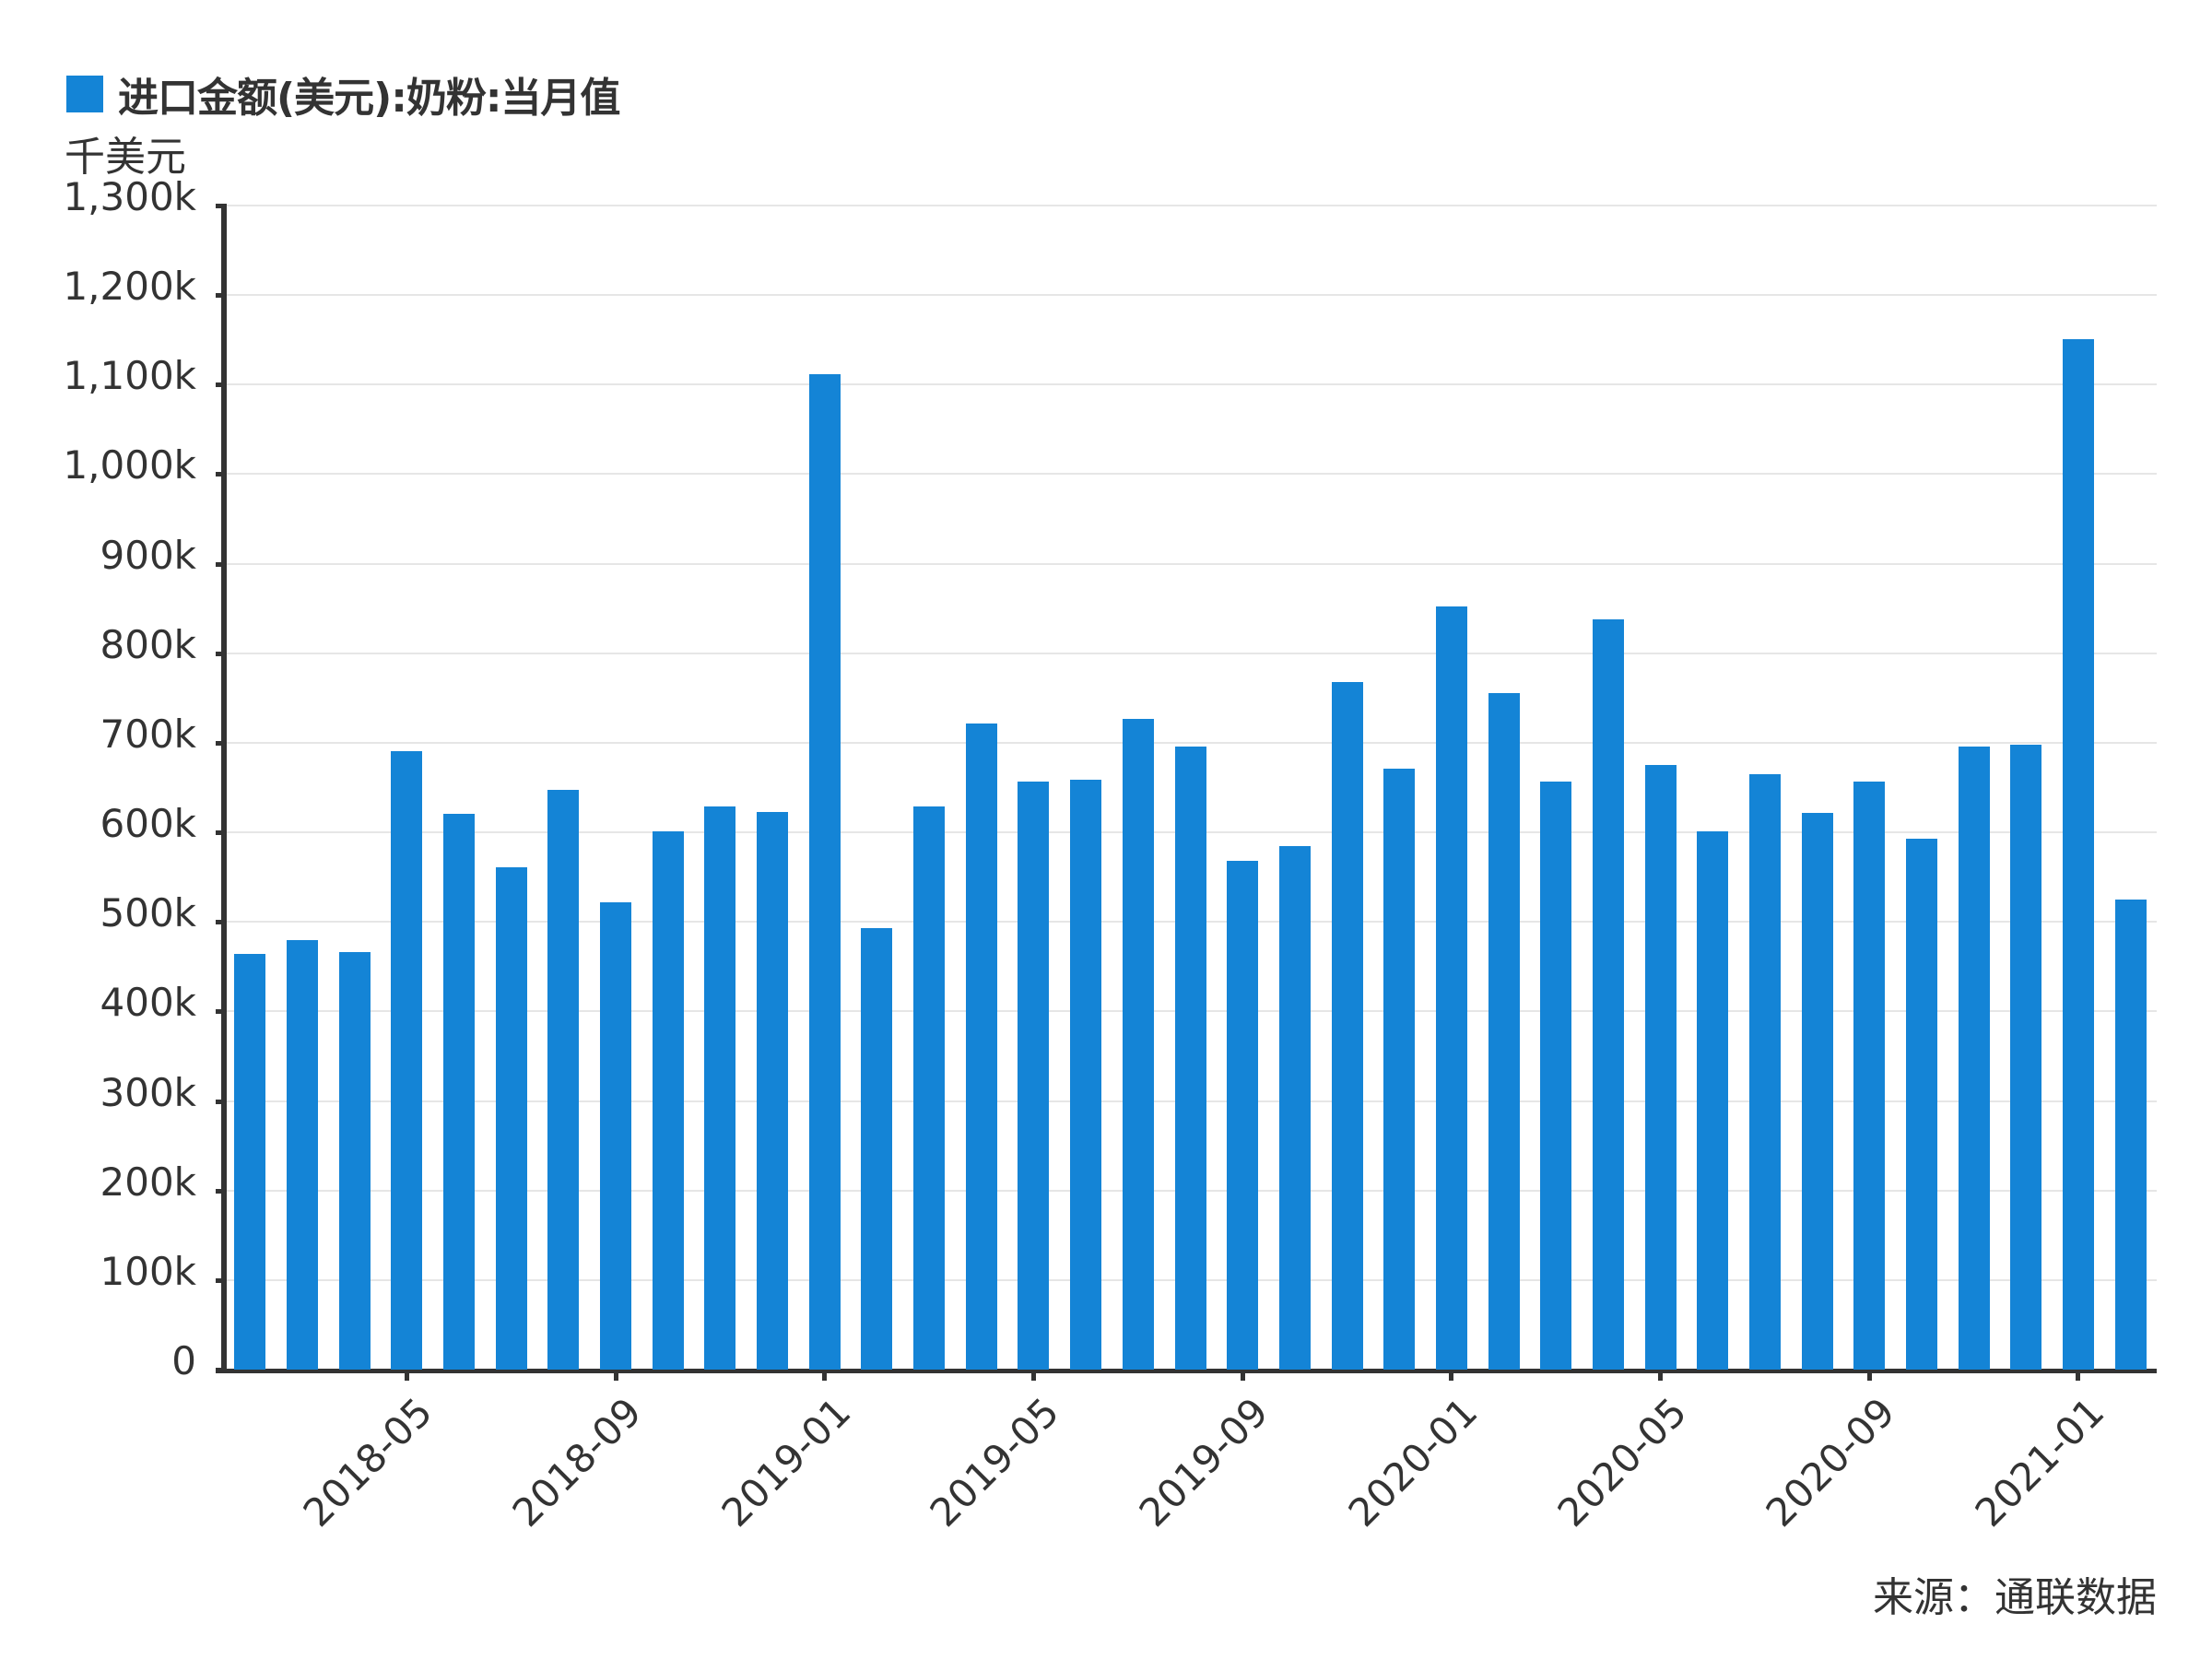  I want to click on x-tick-label: 2020-01, so click(1413, 1462).